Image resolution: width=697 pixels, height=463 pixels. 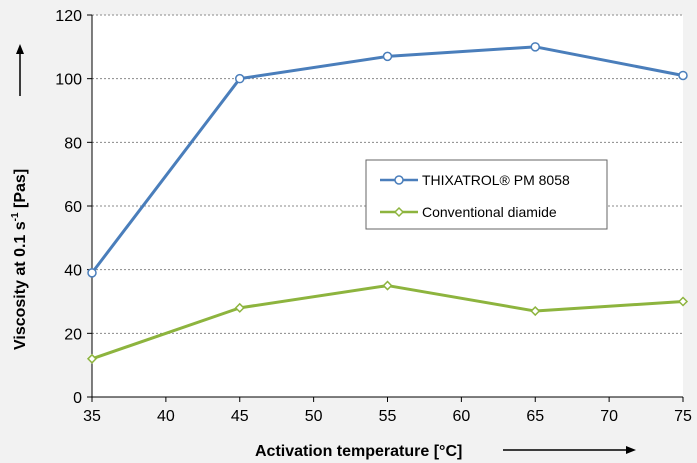 What do you see at coordinates (68, 16) in the screenshot?
I see `y-tick-label: 120` at bounding box center [68, 16].